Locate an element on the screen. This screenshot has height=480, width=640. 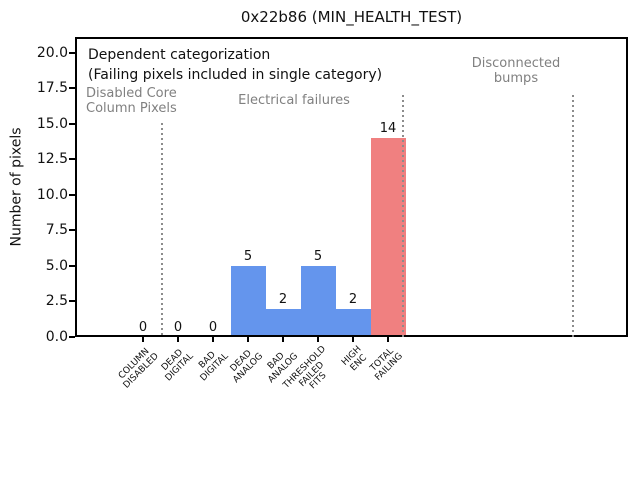
y-tick-label: 7.5 is located at coordinates (56, 230).